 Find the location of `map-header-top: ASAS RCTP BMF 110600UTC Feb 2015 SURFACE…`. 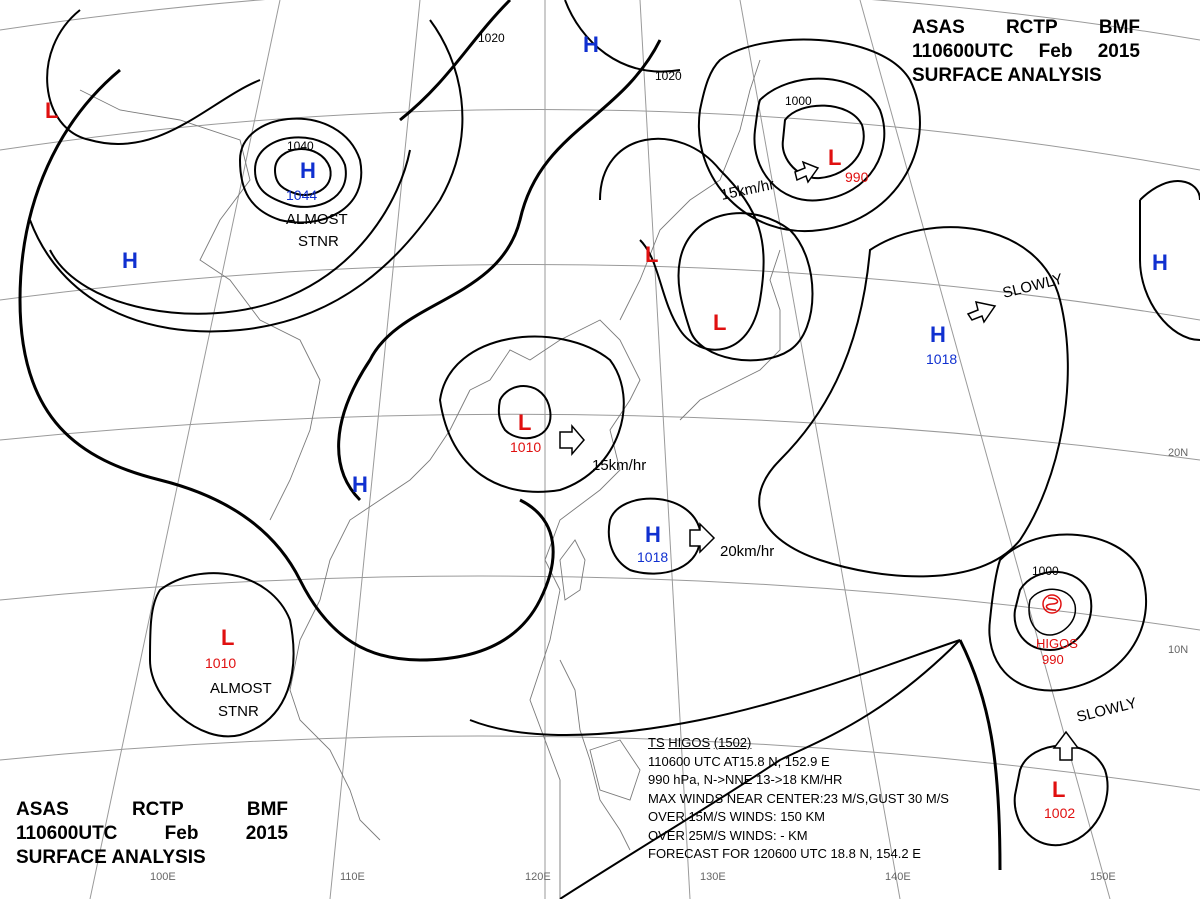

map-header-top: ASAS RCTP BMF 110600UTC Feb 2015 SURFACE… is located at coordinates (1026, 52).